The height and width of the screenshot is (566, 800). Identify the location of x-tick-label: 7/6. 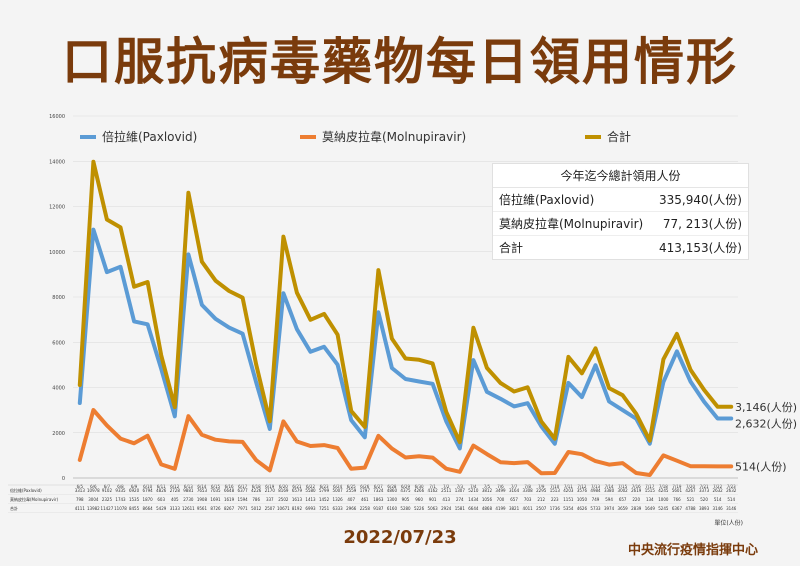
(500, 486).